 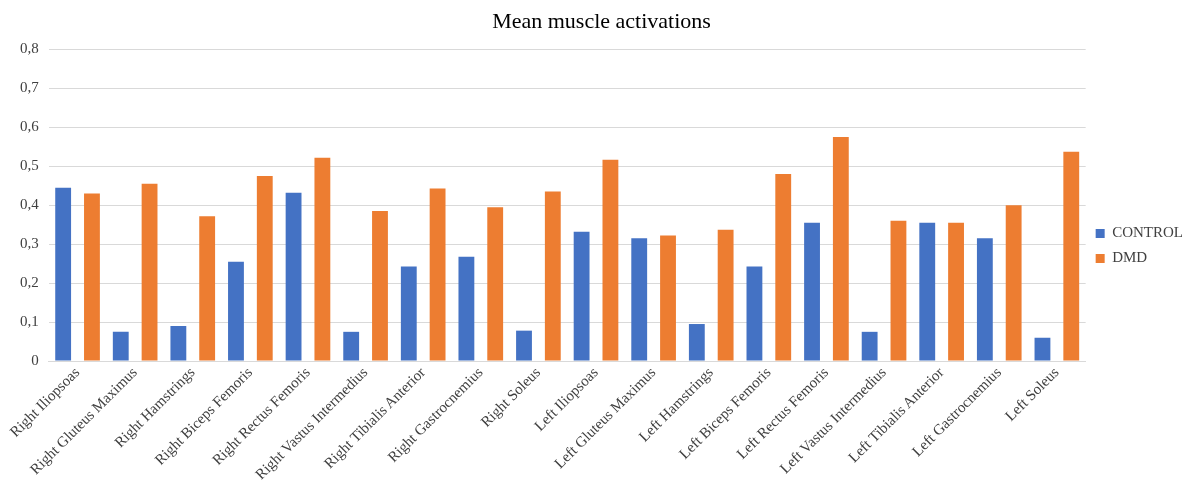 I want to click on y-tick-label: 0,6, so click(x=30, y=126).